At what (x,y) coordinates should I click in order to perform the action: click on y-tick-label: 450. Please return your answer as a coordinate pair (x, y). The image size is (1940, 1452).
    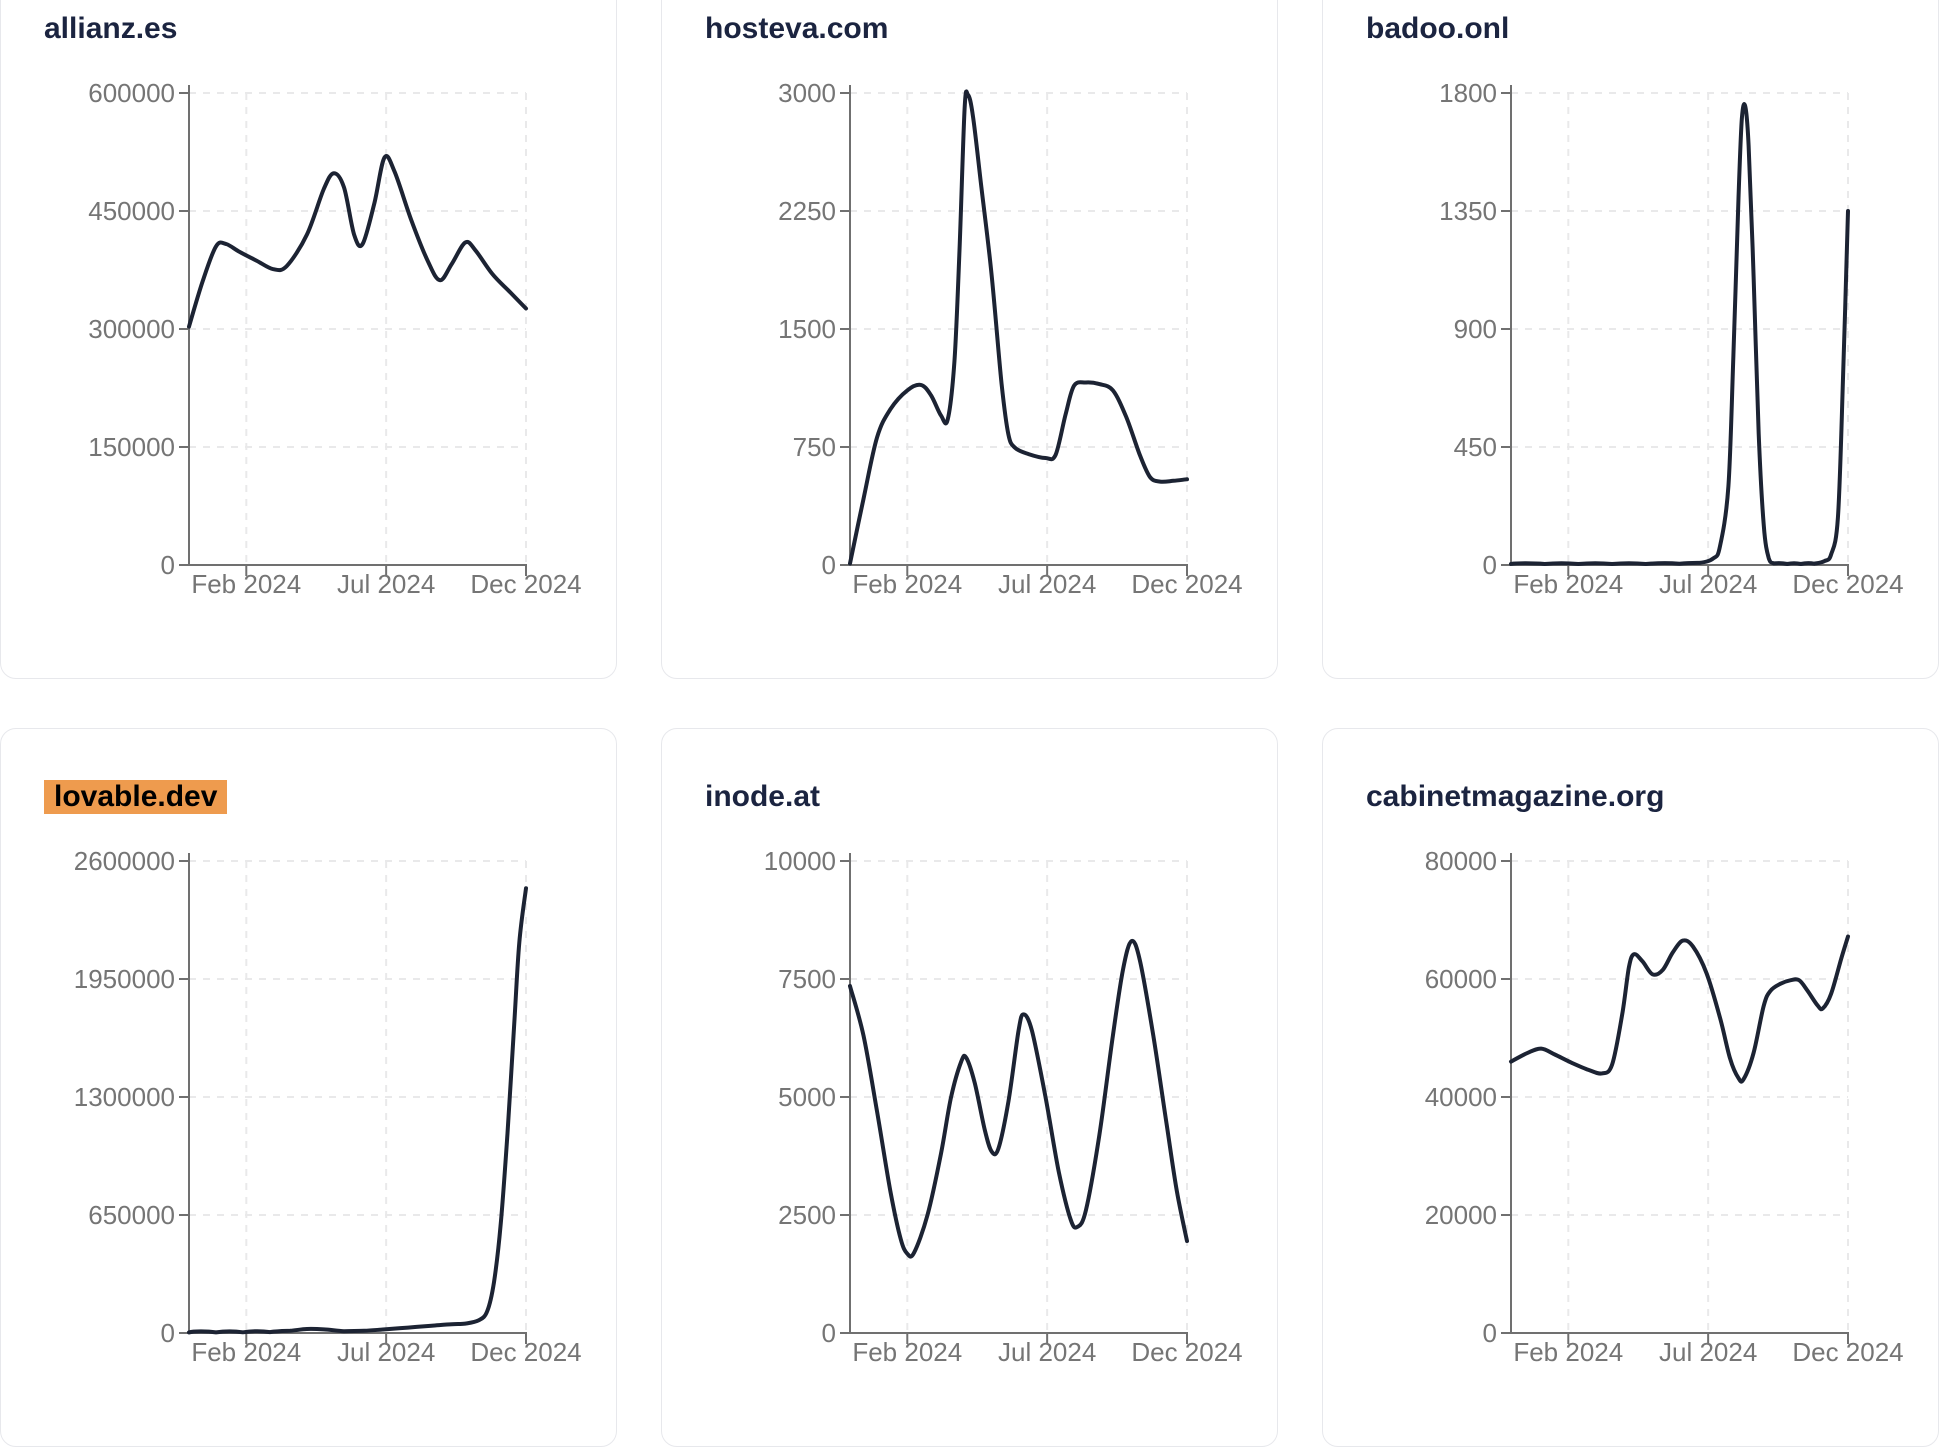
    Looking at the image, I should click on (1475, 447).